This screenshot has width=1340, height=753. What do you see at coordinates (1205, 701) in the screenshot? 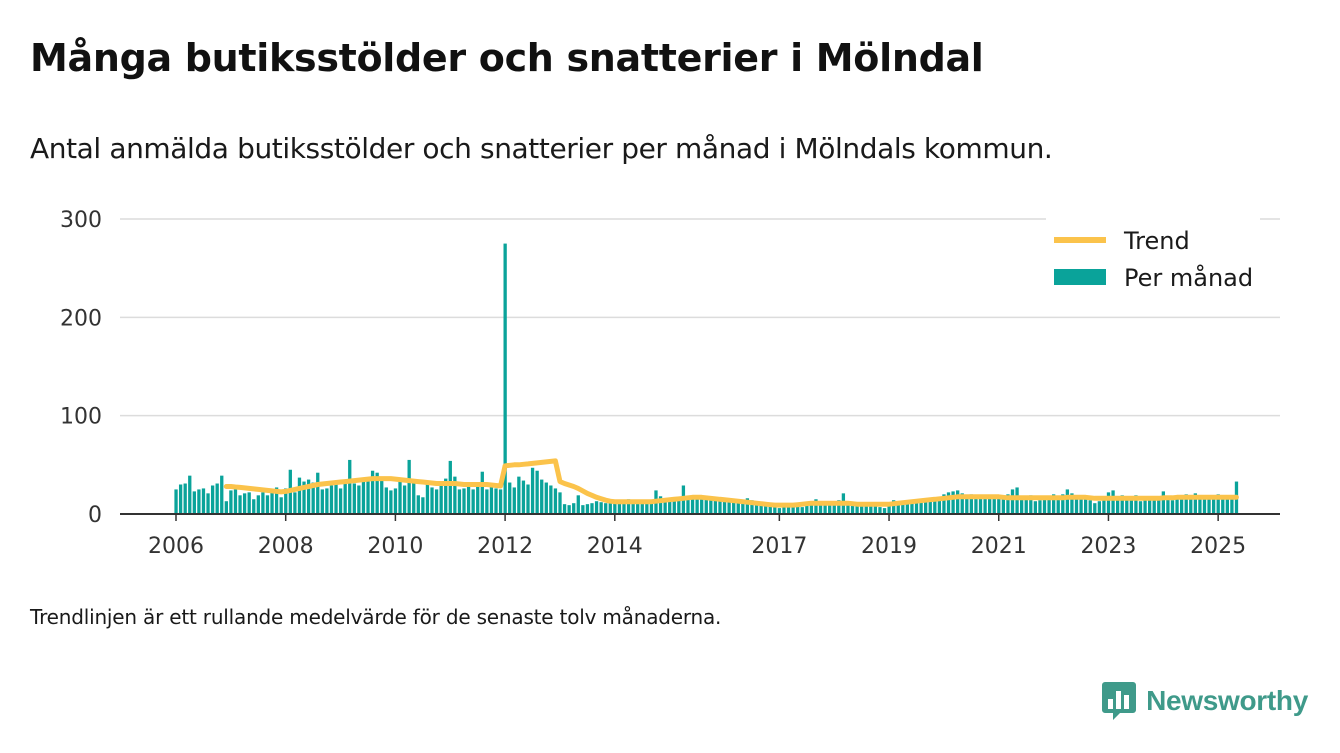
I see `brand-logo: Newsworthy` at bounding box center [1205, 701].